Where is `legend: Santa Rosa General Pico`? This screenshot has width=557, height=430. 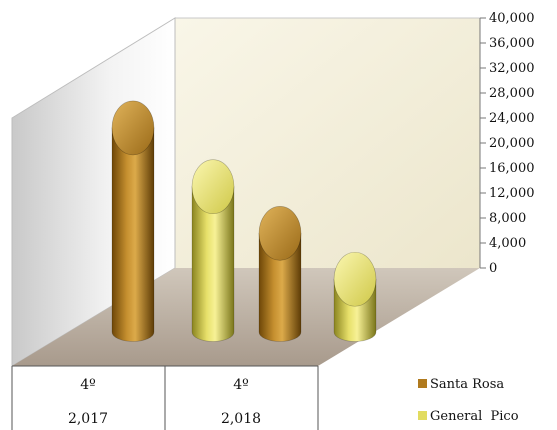
legend: Santa Rosa General Pico is located at coordinates (468, 400).